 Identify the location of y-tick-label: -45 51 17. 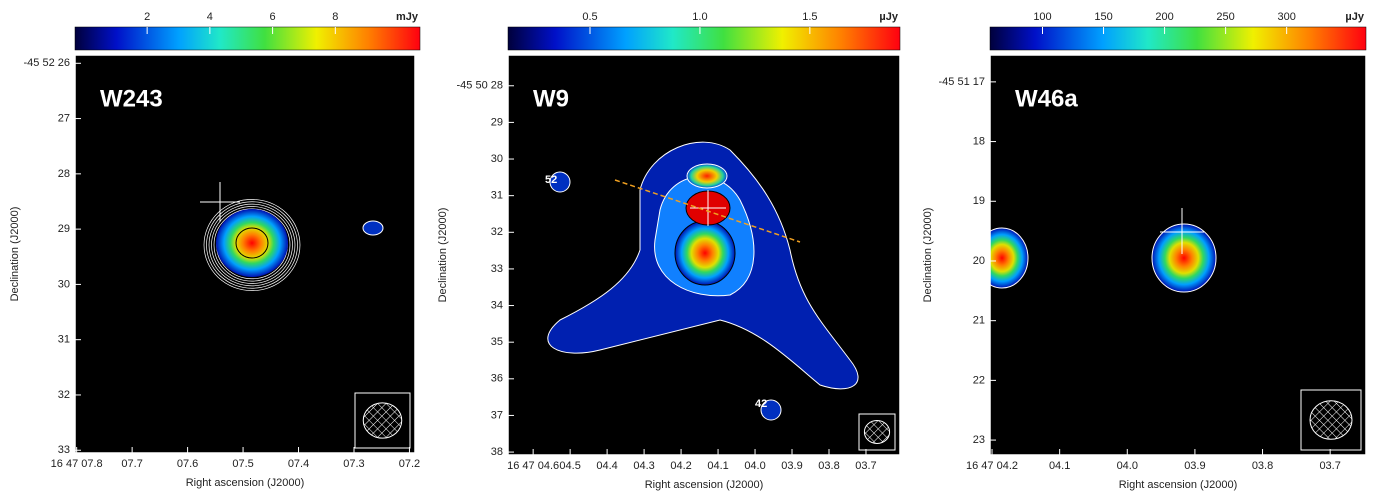
(962, 82).